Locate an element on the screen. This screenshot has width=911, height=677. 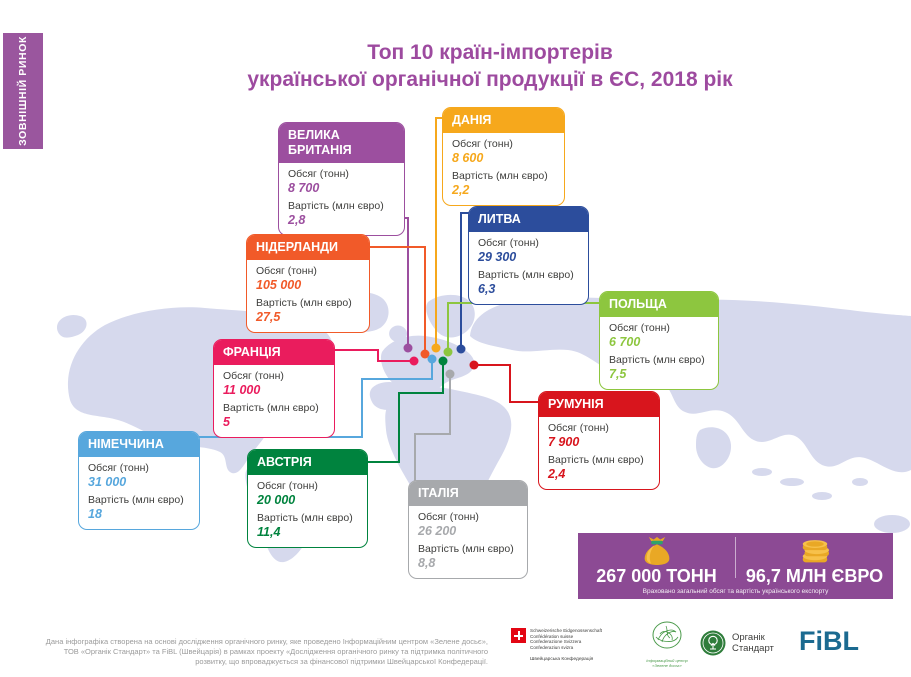
value-value: 6,3 is located at coordinates (487, 289).